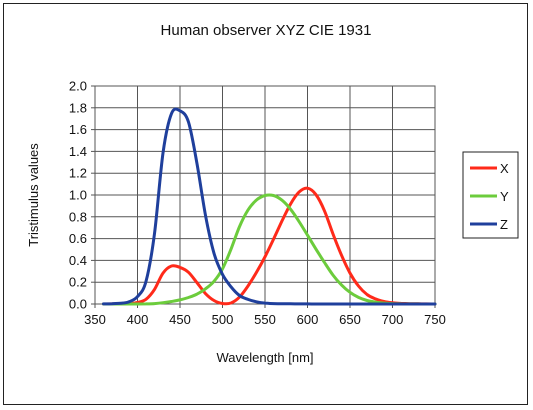 This screenshot has width=533, height=410. I want to click on legend-label-y: Y, so click(504, 196).